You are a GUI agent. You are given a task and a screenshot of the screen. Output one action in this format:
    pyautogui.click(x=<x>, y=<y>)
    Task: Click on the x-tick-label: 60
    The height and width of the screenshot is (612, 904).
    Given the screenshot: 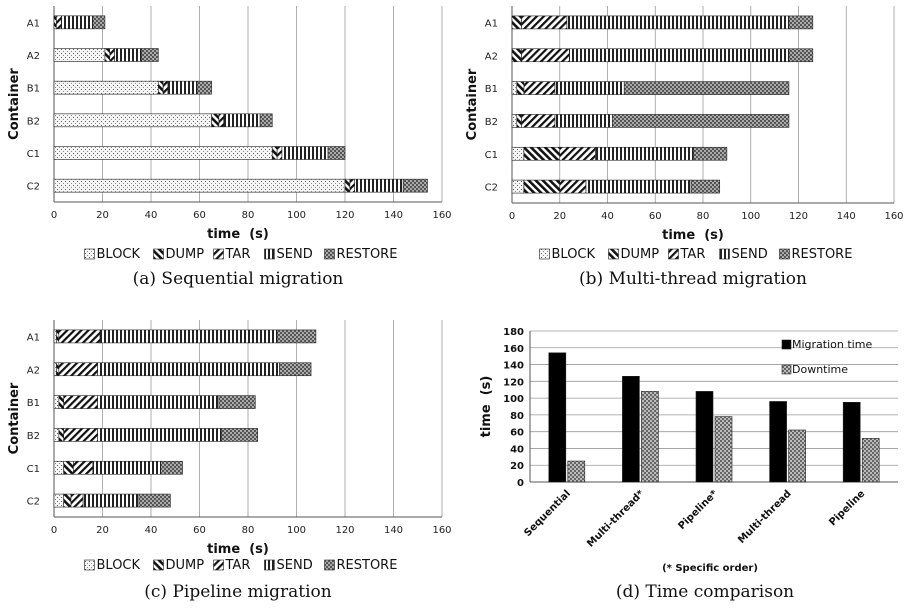 What is the action you would take?
    pyautogui.click(x=199, y=530)
    